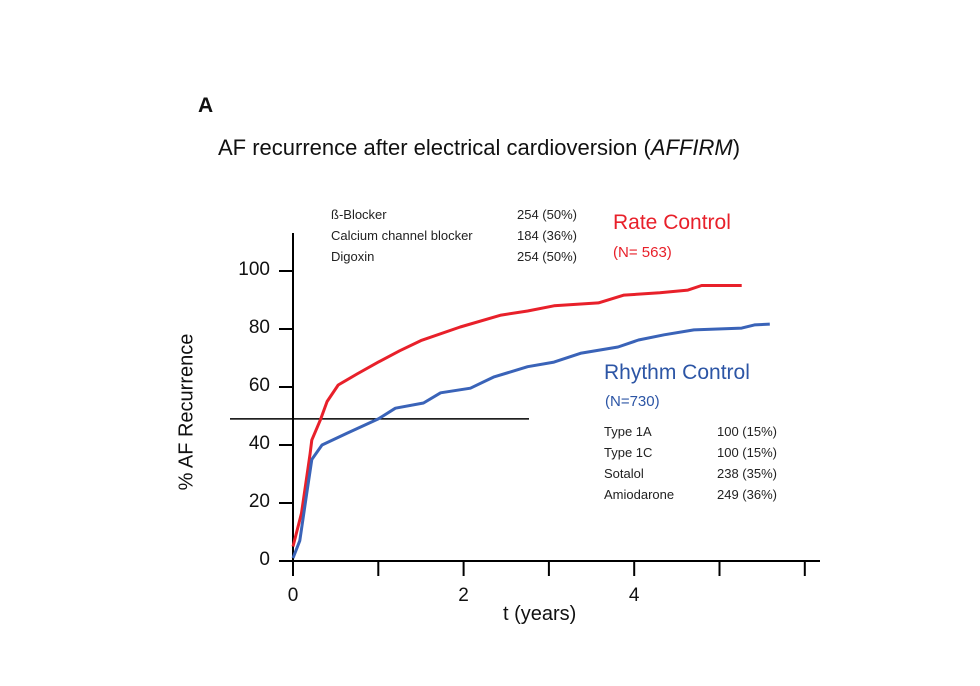  I want to click on title-italic: AFFIRM, so click(691, 147).